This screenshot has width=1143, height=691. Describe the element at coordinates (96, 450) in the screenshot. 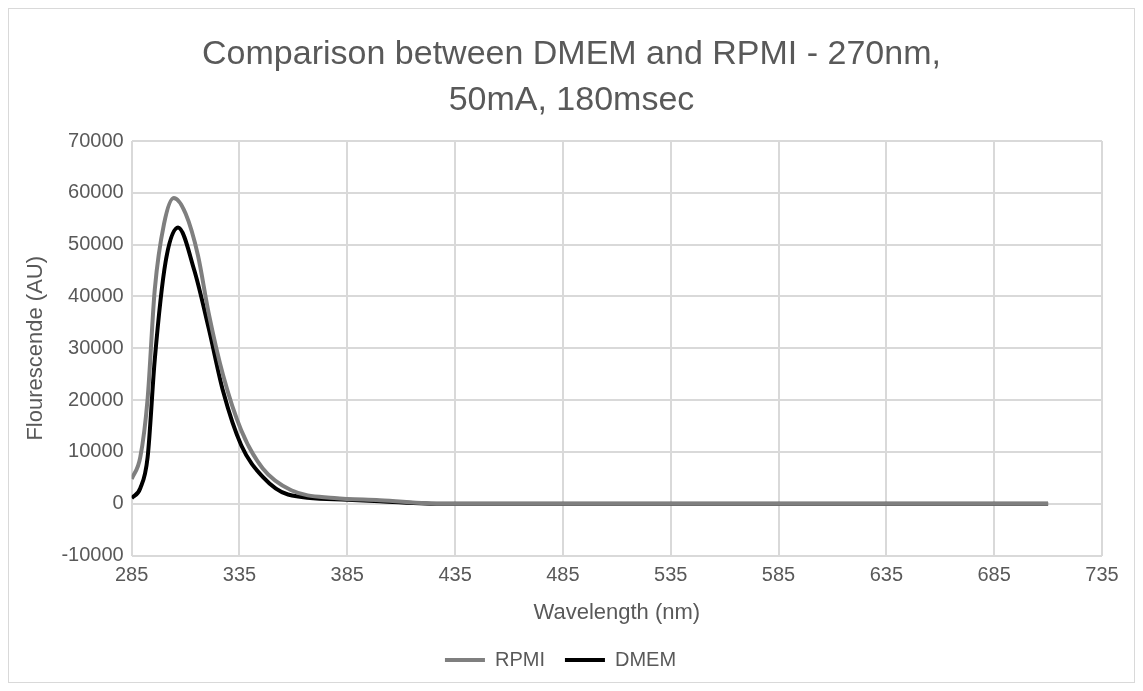

I see `y-tick-label: 10000` at that location.